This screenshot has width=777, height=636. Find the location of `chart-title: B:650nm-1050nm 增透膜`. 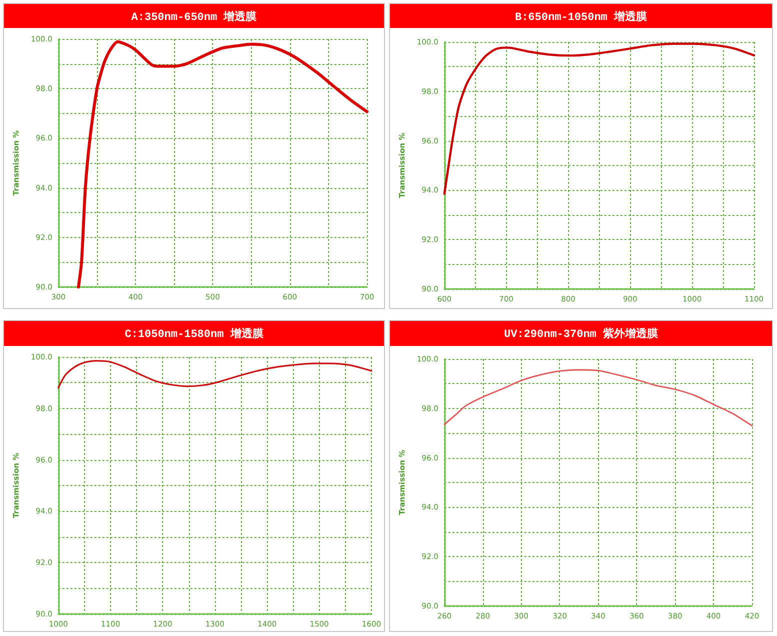

chart-title: B:650nm-1050nm 增透膜 is located at coordinates (581, 17).